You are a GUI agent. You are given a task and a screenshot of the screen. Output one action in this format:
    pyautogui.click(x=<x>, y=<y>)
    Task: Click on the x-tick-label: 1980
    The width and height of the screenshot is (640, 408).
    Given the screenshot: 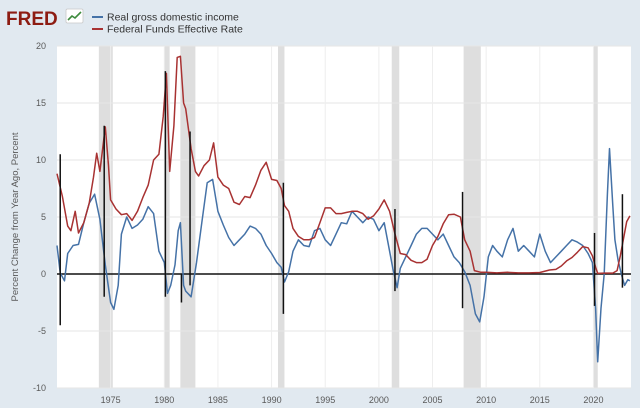 What is the action you would take?
    pyautogui.click(x=164, y=400)
    